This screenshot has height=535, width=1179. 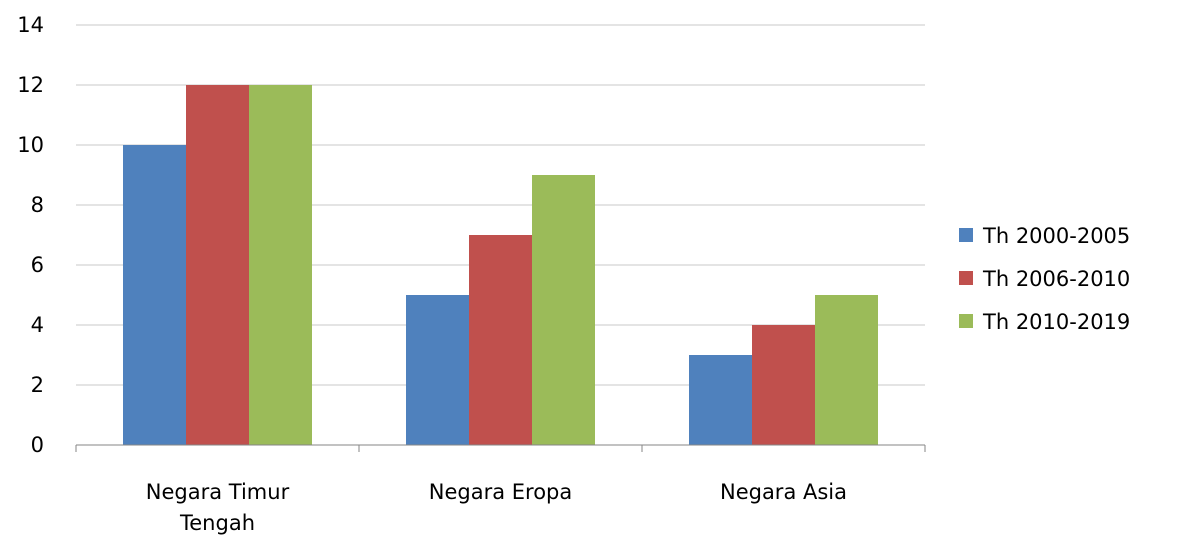 What do you see at coordinates (1056, 279) in the screenshot?
I see `legend-label: Th 2006-2010` at bounding box center [1056, 279].